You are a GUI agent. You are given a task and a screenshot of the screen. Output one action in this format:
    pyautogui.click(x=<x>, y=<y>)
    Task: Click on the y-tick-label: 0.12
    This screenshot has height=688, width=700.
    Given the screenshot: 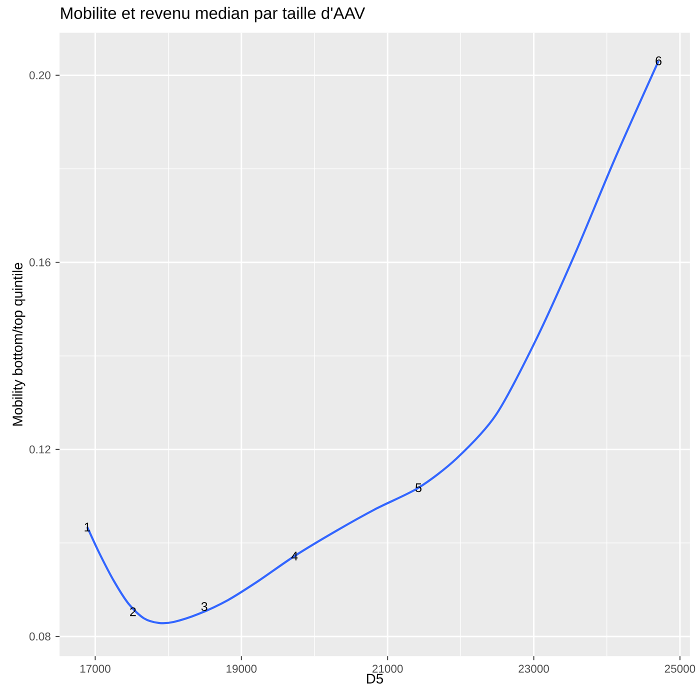 What is the action you would take?
    pyautogui.click(x=39, y=449)
    